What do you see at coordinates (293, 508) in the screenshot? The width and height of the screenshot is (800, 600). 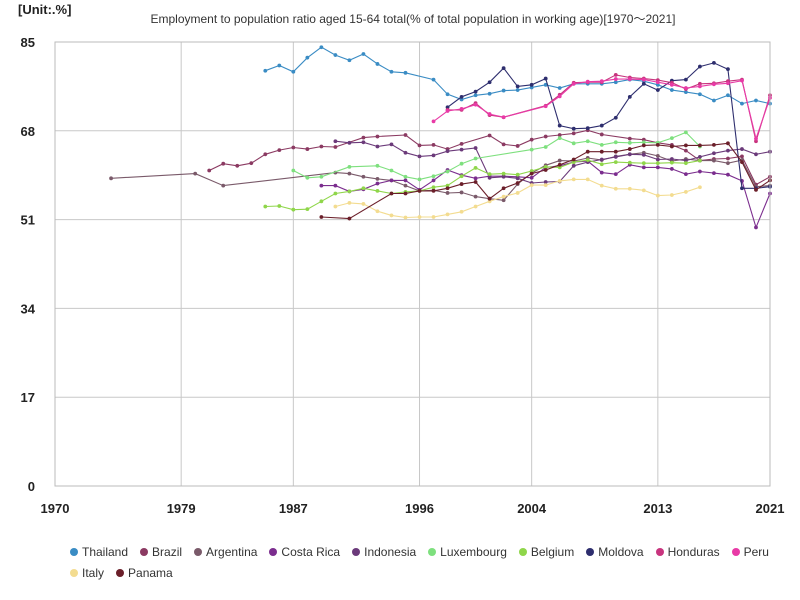 I see `x-tick-label: 1987` at bounding box center [293, 508].